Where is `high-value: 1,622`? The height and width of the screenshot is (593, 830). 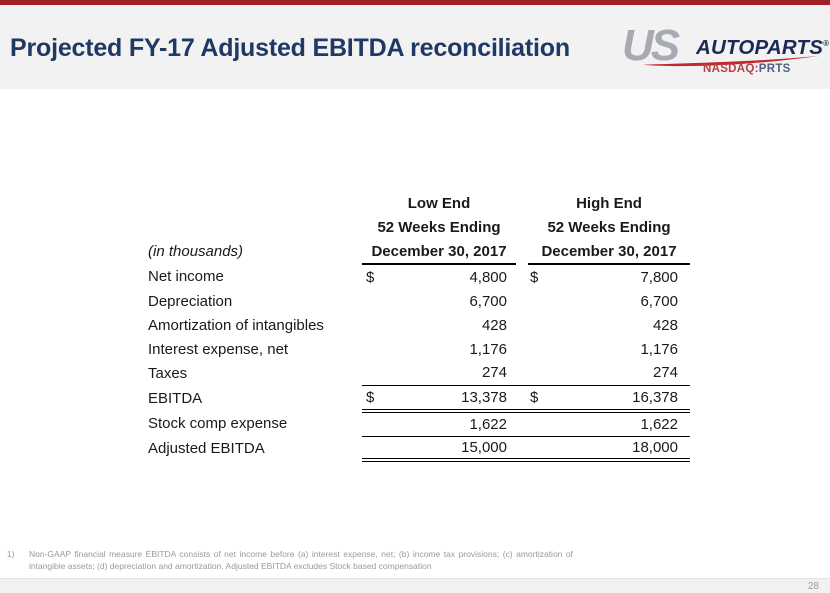 high-value: 1,622 is located at coordinates (659, 424).